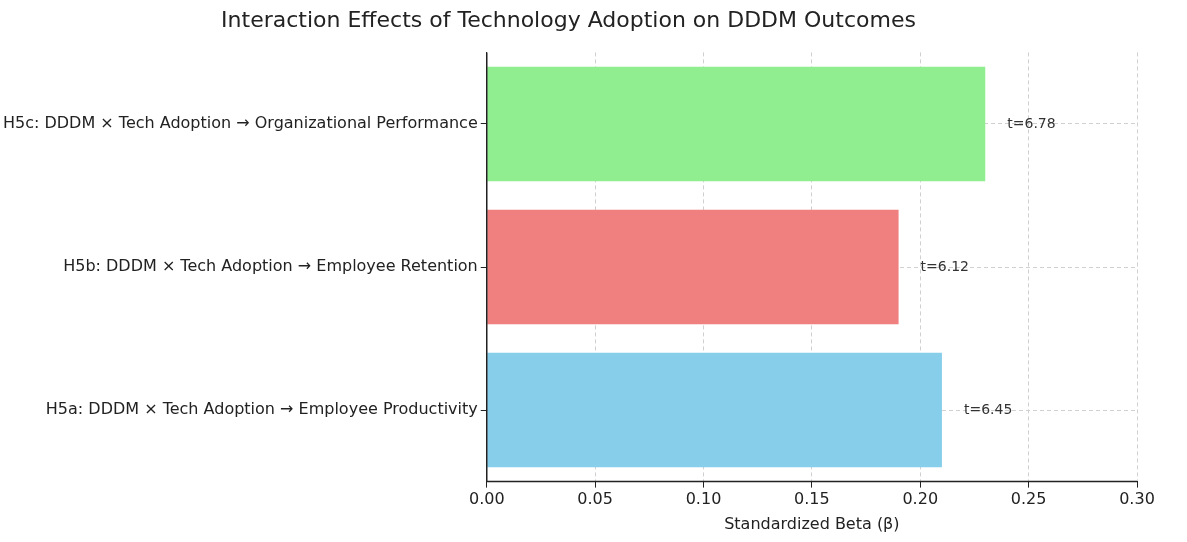  Describe the element at coordinates (812, 523) in the screenshot. I see `x-axis-title: Standardized Beta (β)` at that location.